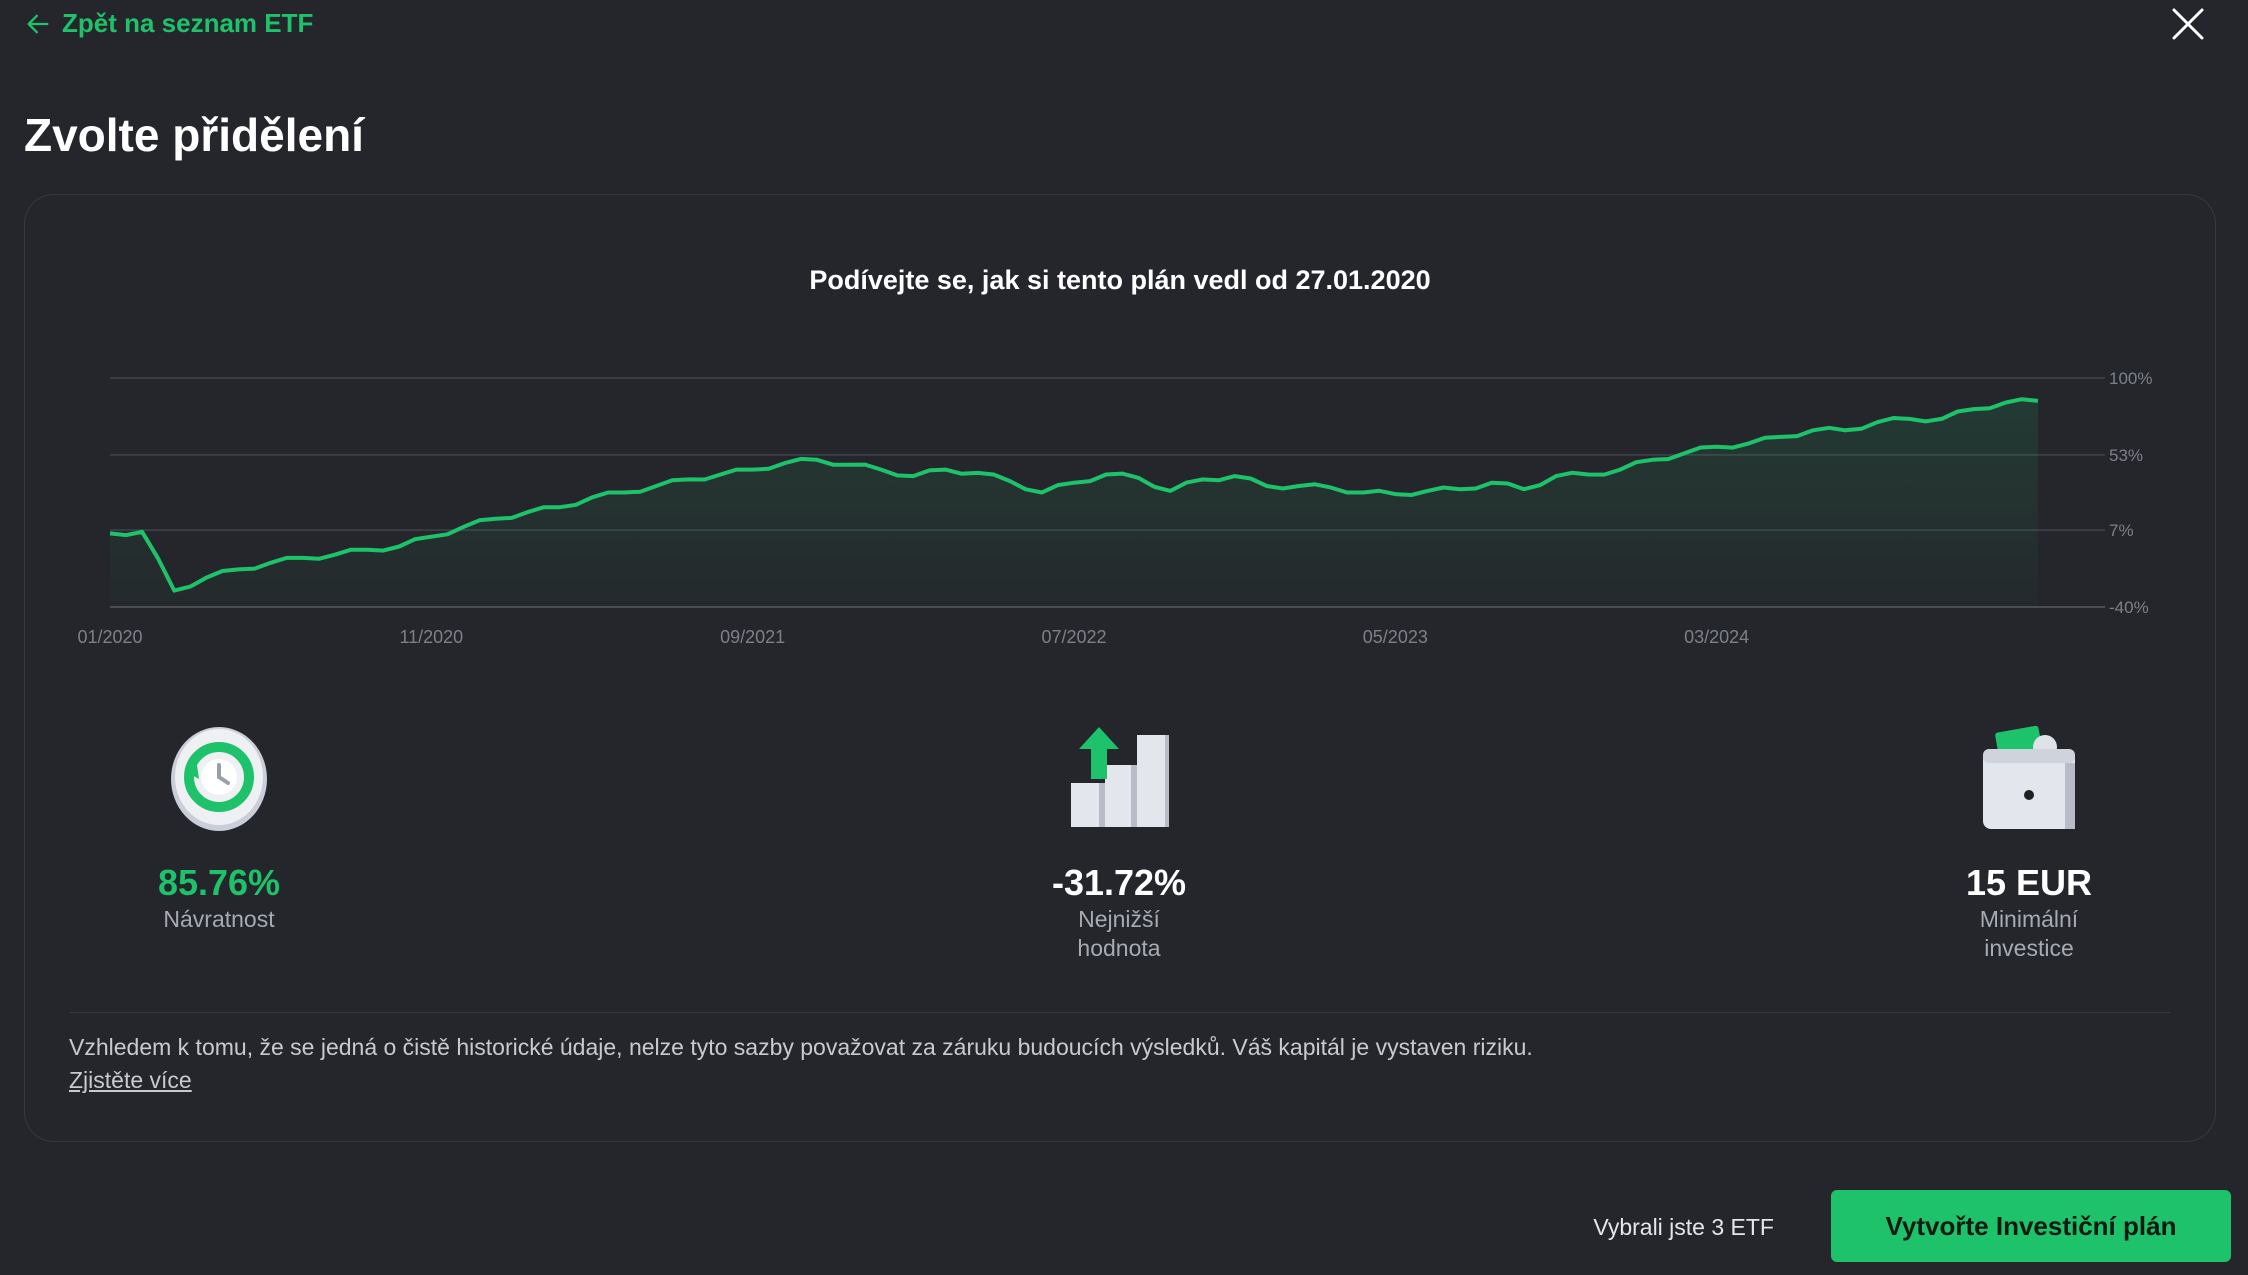 The image size is (2248, 1275). Describe the element at coordinates (219, 919) in the screenshot. I see `return-label: Návratnost` at that location.